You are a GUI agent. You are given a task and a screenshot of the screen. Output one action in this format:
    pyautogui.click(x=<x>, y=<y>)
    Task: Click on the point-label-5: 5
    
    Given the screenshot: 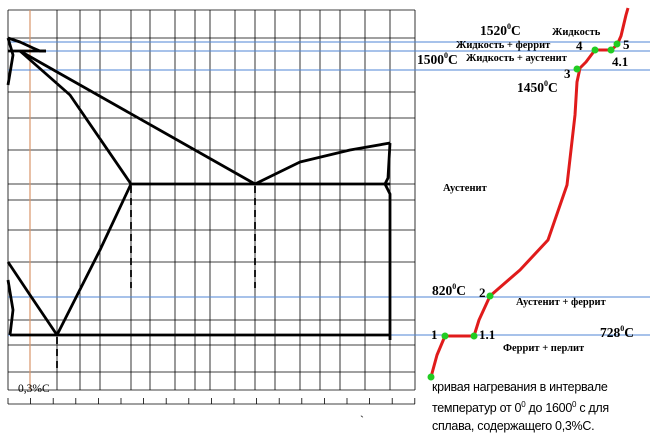 What is the action you would take?
    pyautogui.click(x=626, y=44)
    